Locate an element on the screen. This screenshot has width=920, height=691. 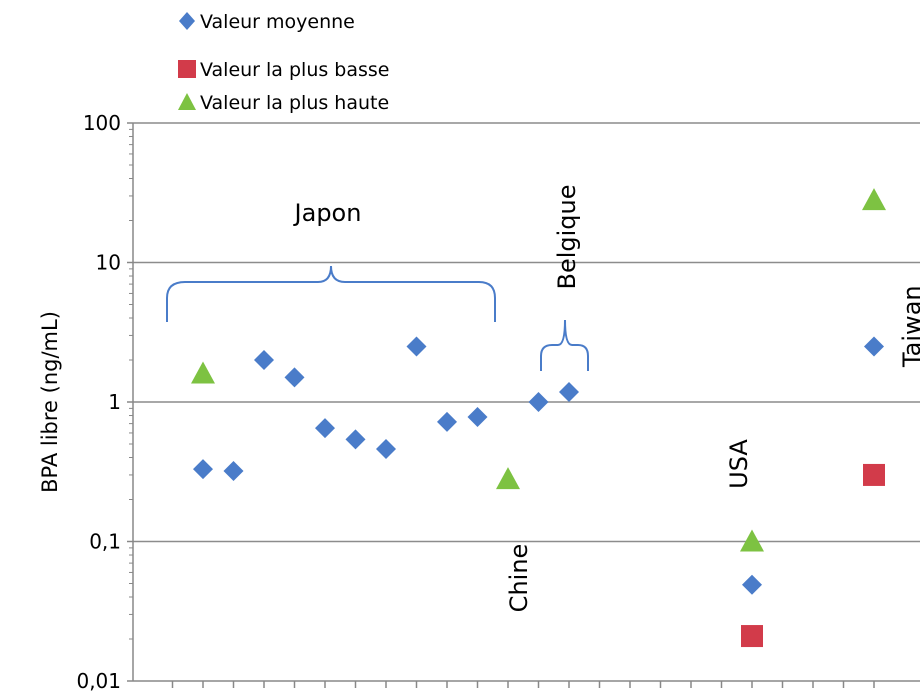
legend-label-high: Valeur la plus haute is located at coordinates (294, 103).